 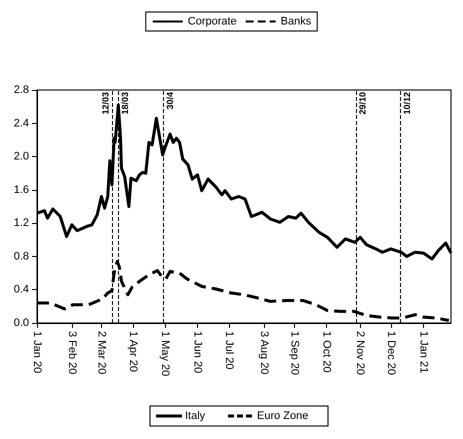 What do you see at coordinates (296, 22) in the screenshot?
I see `legend-label: Banks` at bounding box center [296, 22].